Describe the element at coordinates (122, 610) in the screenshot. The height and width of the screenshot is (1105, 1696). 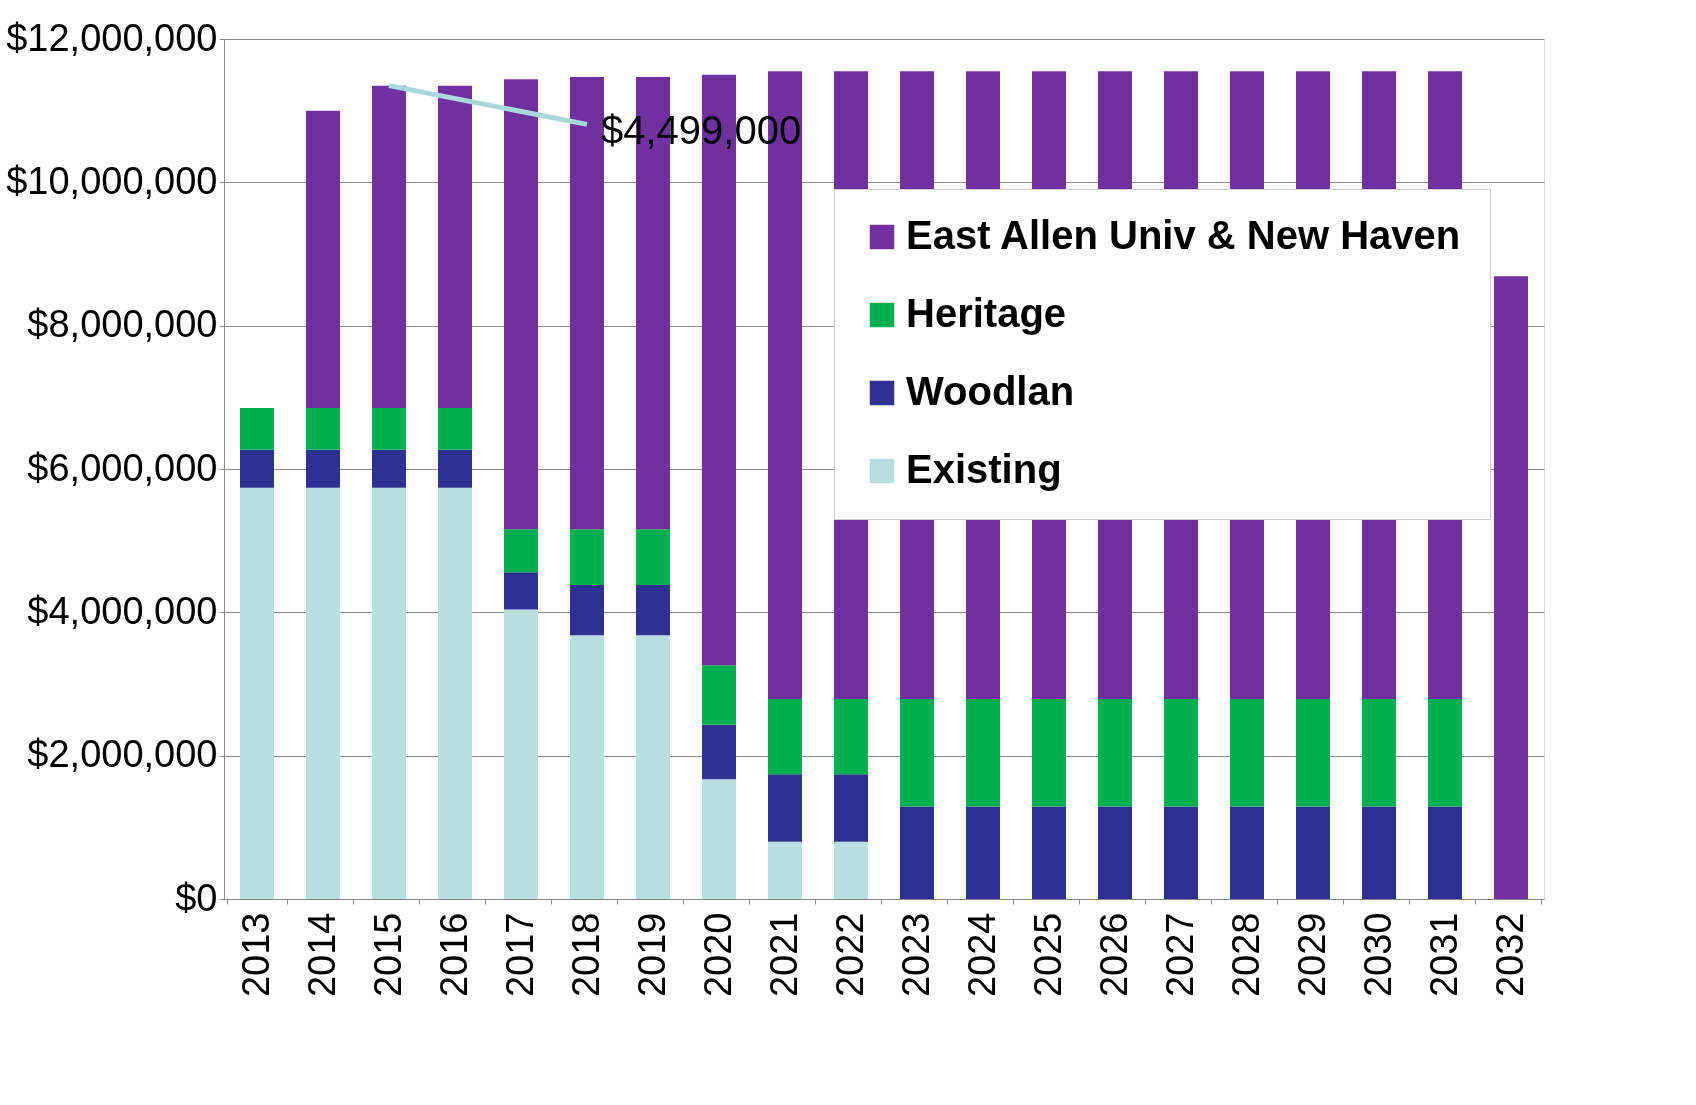
I see `y-tick-label: $4,000,000` at that location.